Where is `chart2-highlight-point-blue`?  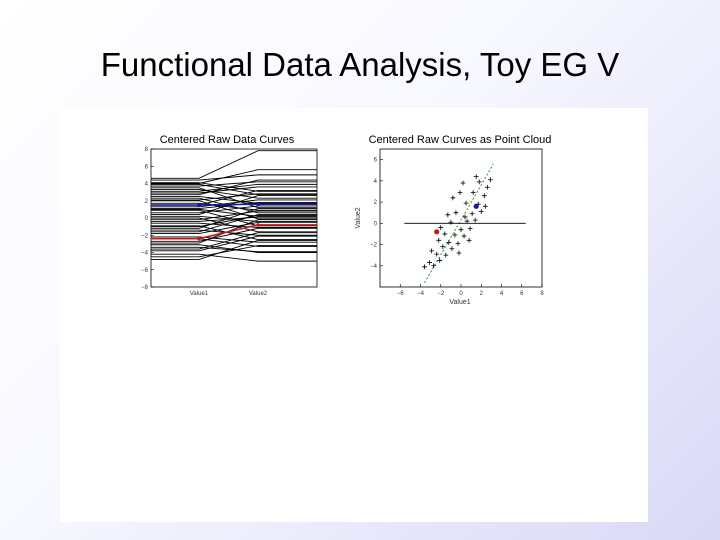 chart2-highlight-point-blue is located at coordinates (476, 206).